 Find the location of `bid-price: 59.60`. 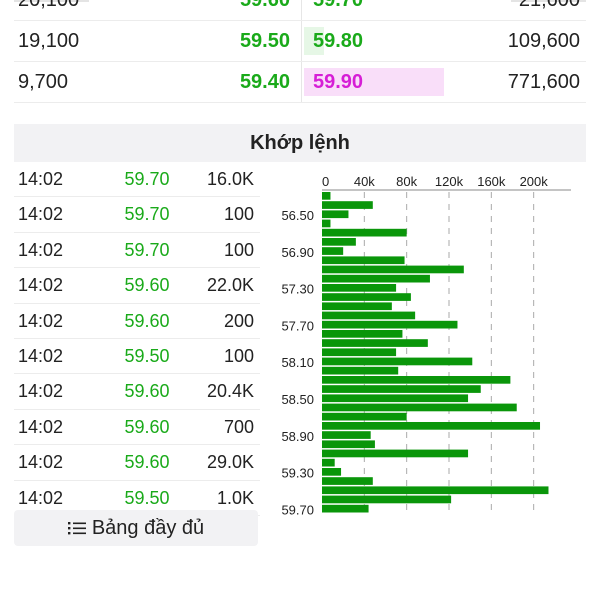

bid-price: 59.60 is located at coordinates (264, 5).